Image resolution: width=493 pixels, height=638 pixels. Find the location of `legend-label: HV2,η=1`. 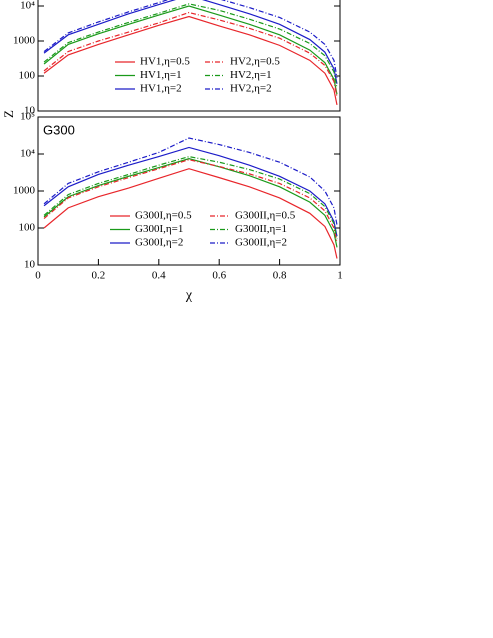

legend-label: HV2,η=1 is located at coordinates (251, 75).